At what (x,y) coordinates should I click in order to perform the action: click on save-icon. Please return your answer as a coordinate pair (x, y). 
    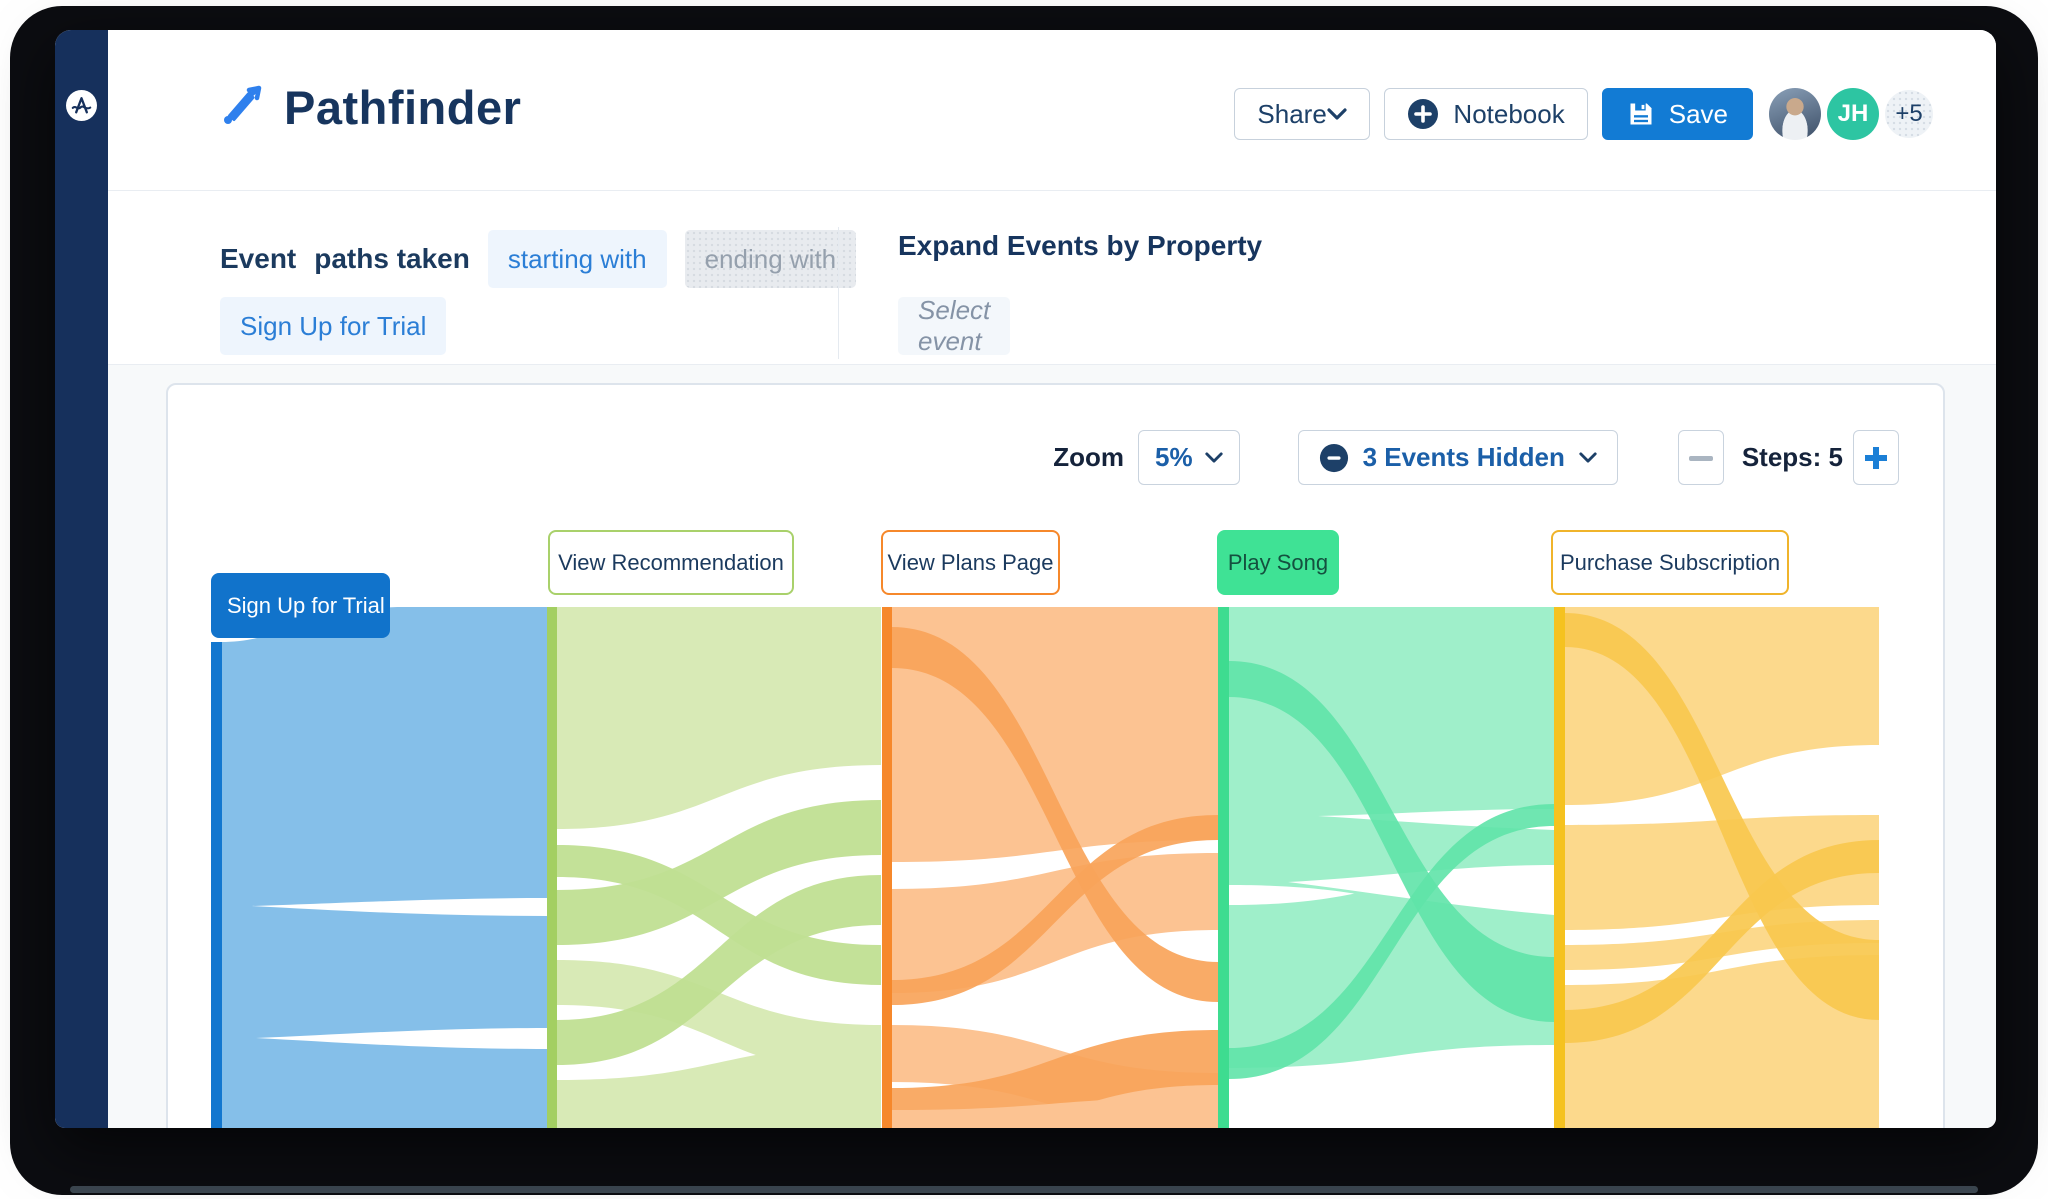
    Looking at the image, I should click on (1641, 114).